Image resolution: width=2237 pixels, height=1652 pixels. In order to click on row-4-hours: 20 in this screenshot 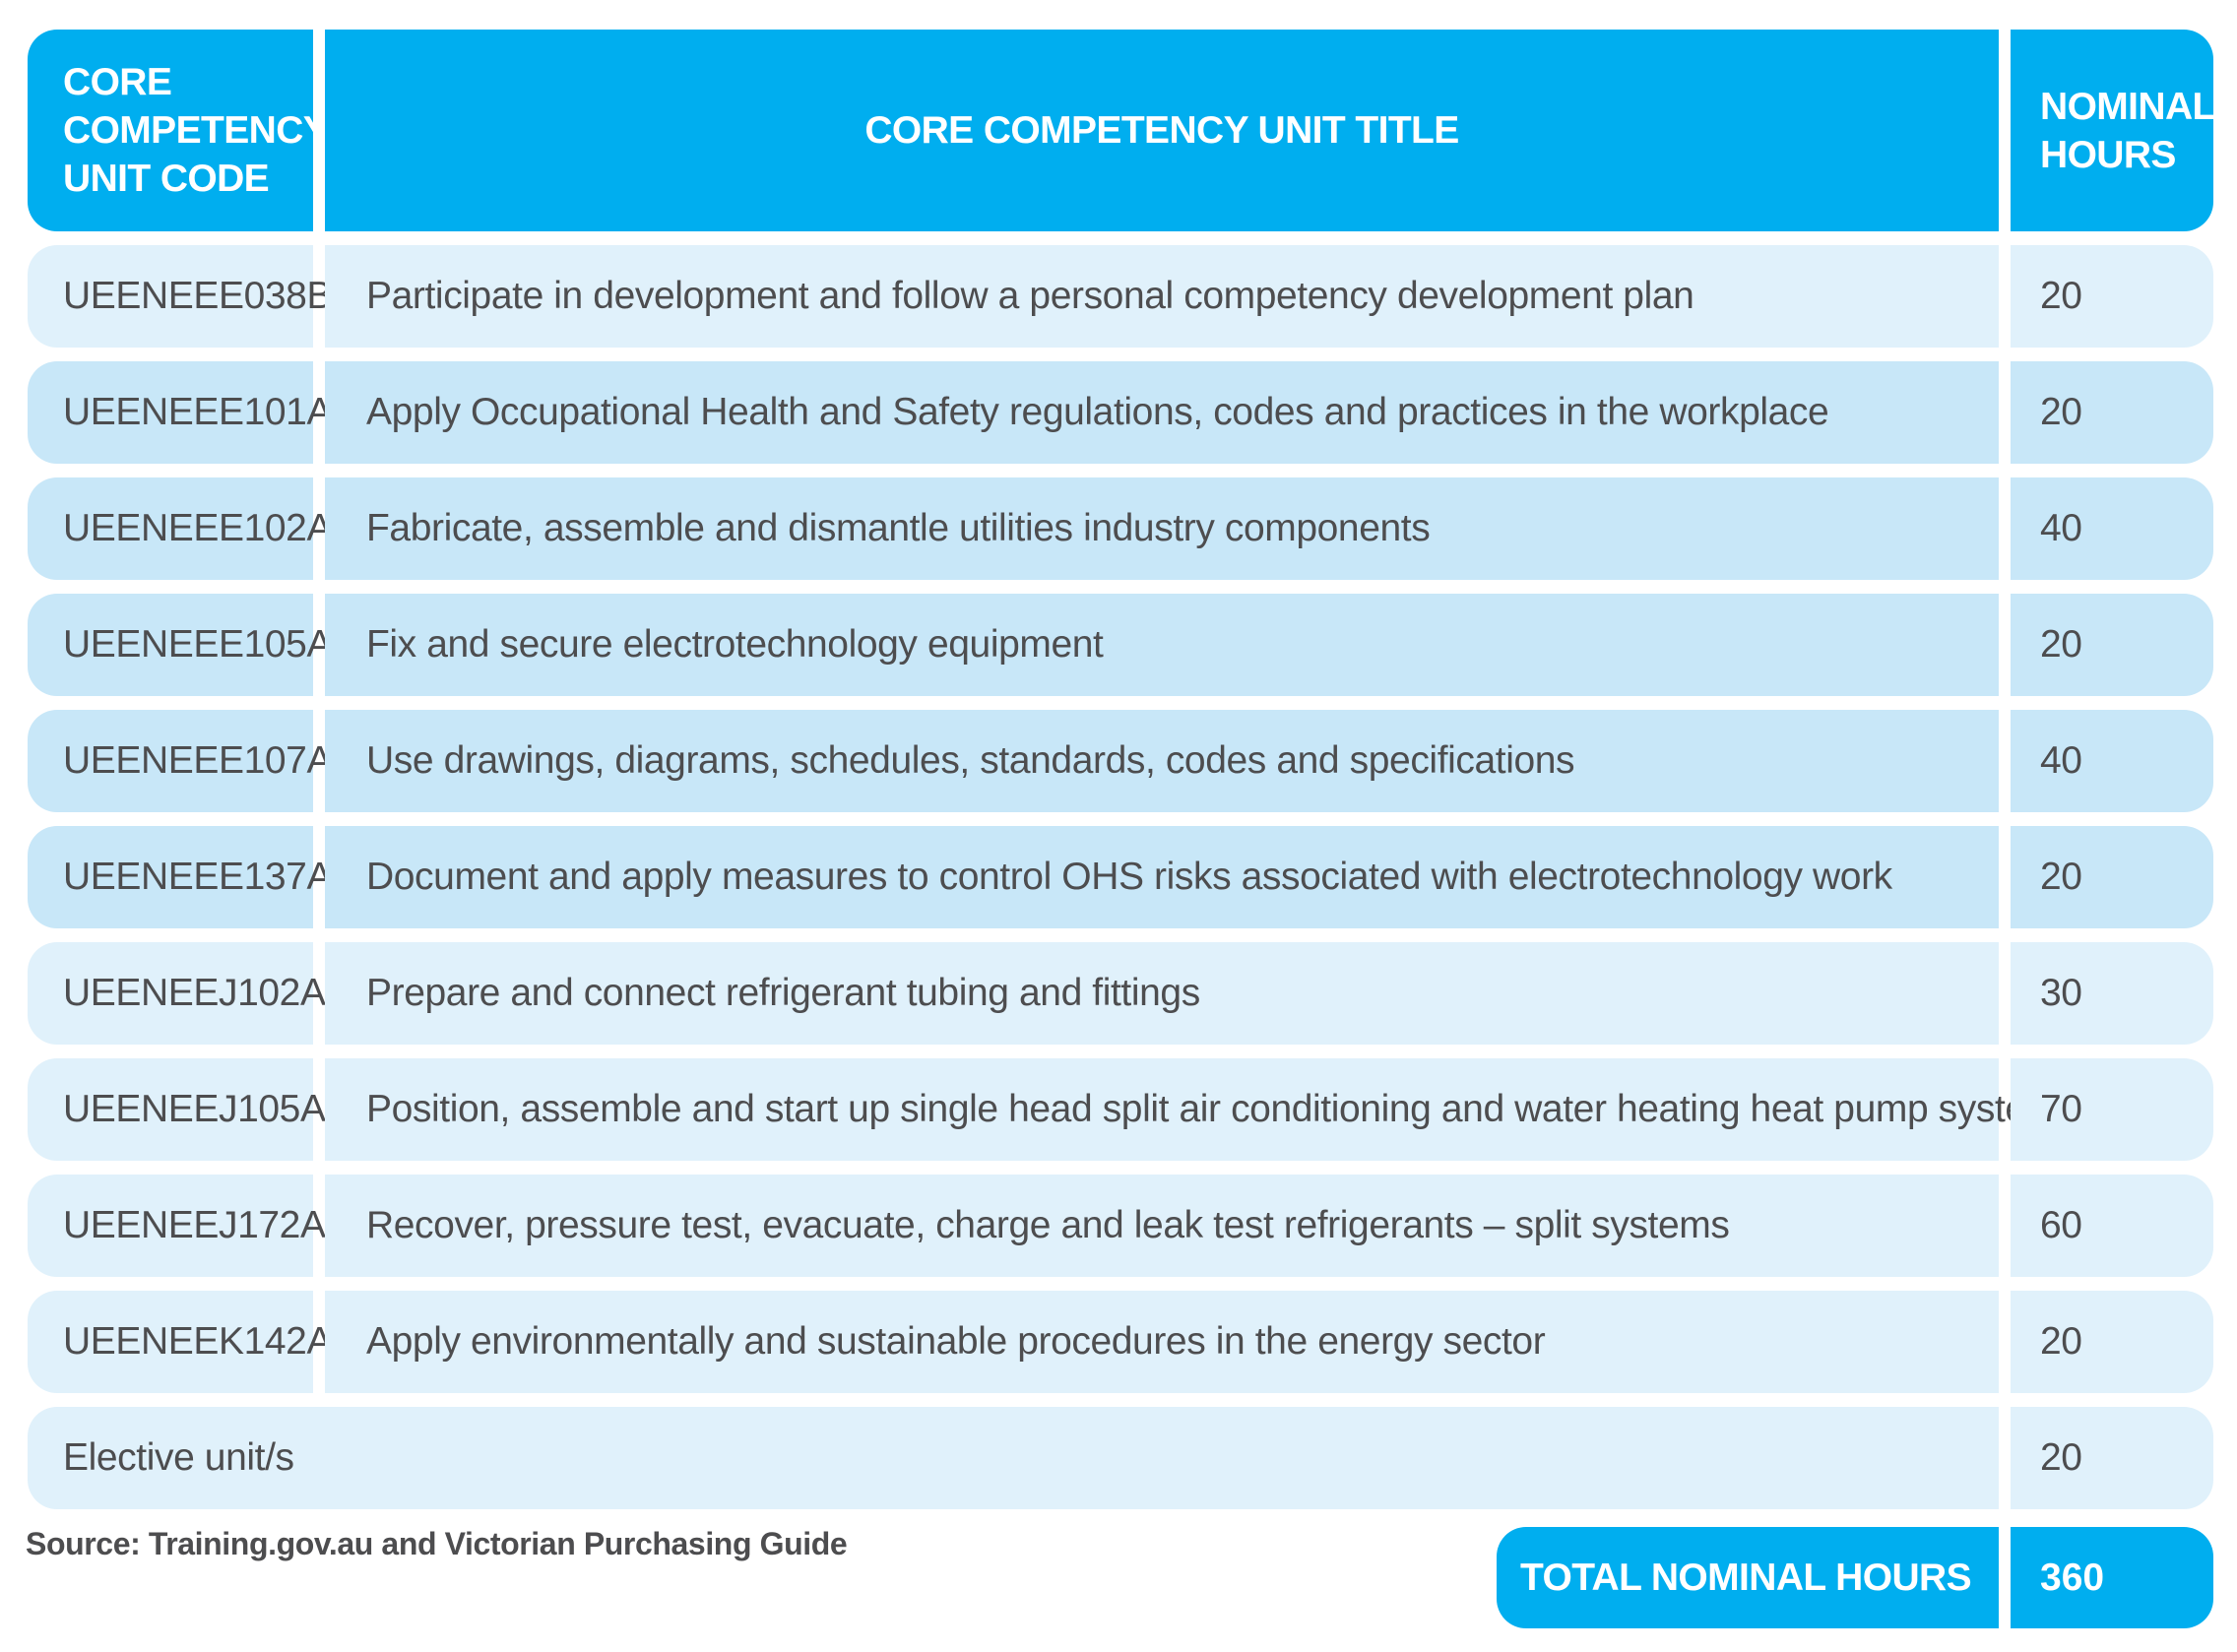, I will do `click(2112, 645)`.